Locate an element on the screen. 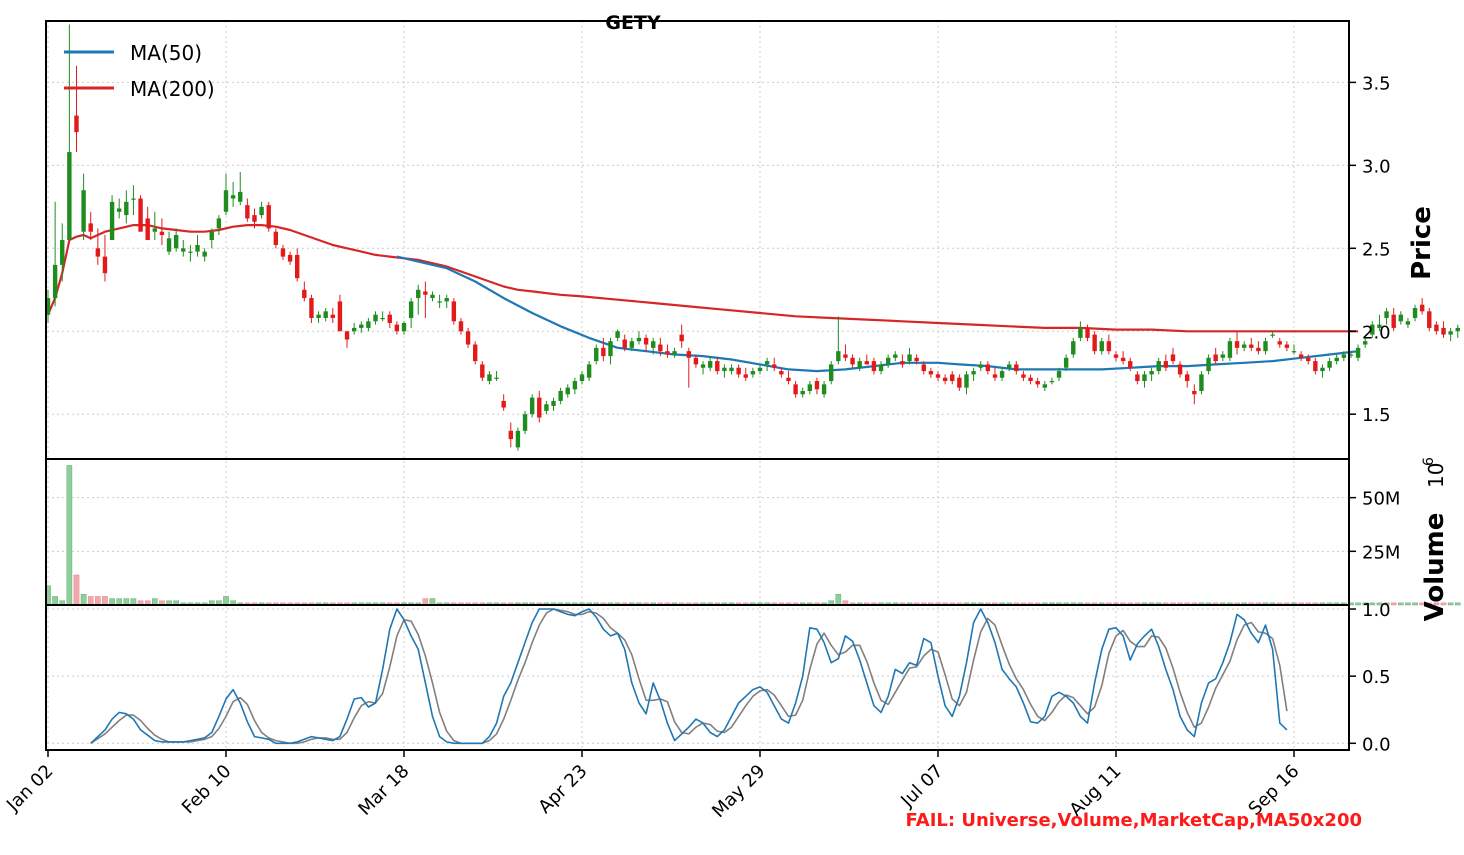 The image size is (1464, 855). volume-multiplier: 10 6 is located at coordinates (1434, 472).